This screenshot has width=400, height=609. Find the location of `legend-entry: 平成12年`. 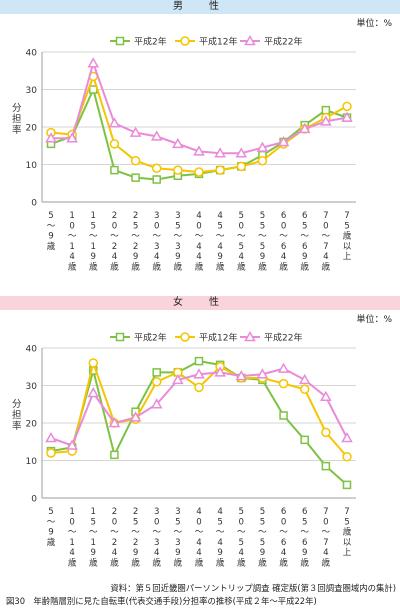

legend-entry: 平成12年 is located at coordinates (206, 42).